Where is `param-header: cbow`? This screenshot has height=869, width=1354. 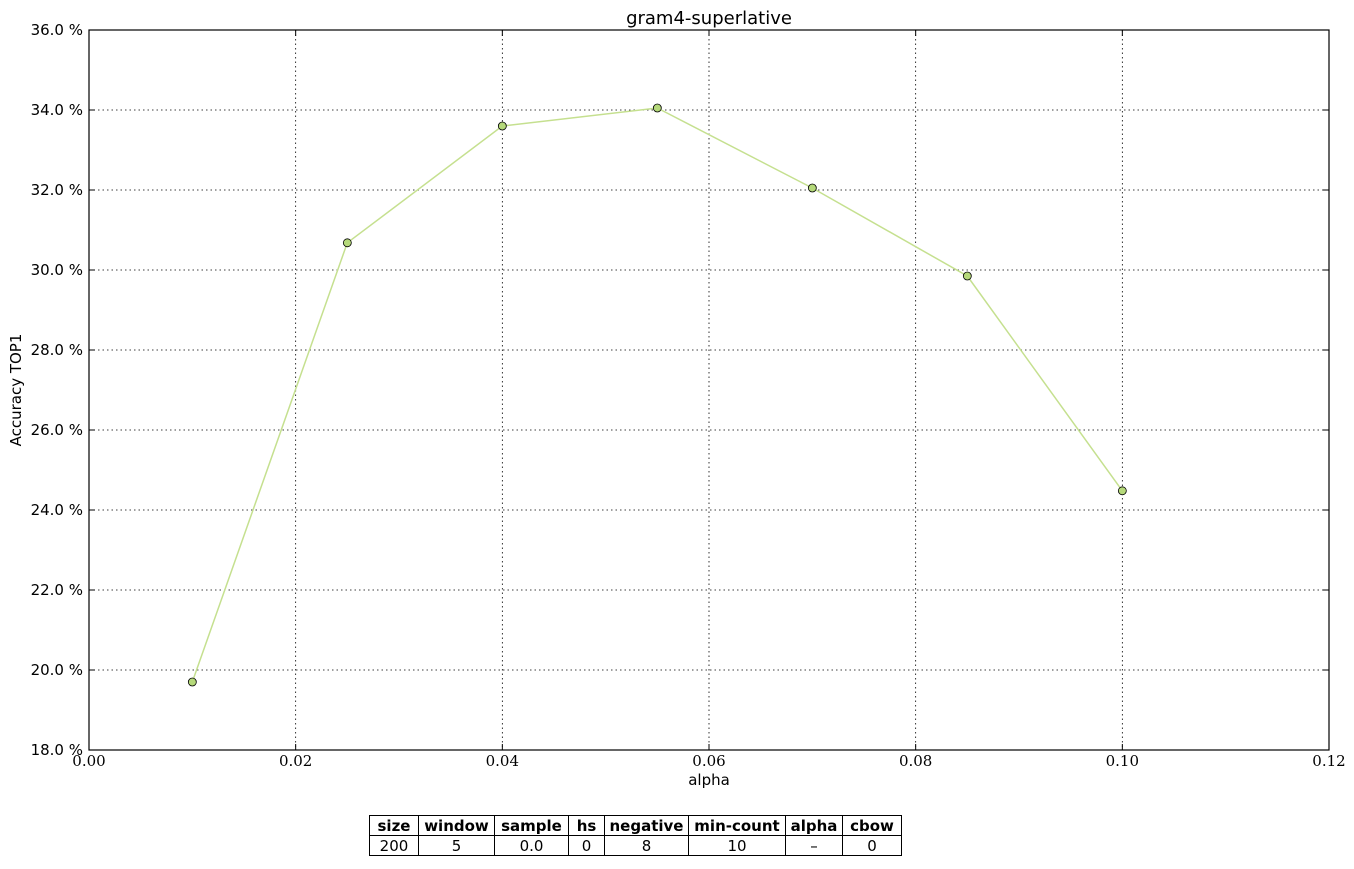
param-header: cbow is located at coordinates (872, 825).